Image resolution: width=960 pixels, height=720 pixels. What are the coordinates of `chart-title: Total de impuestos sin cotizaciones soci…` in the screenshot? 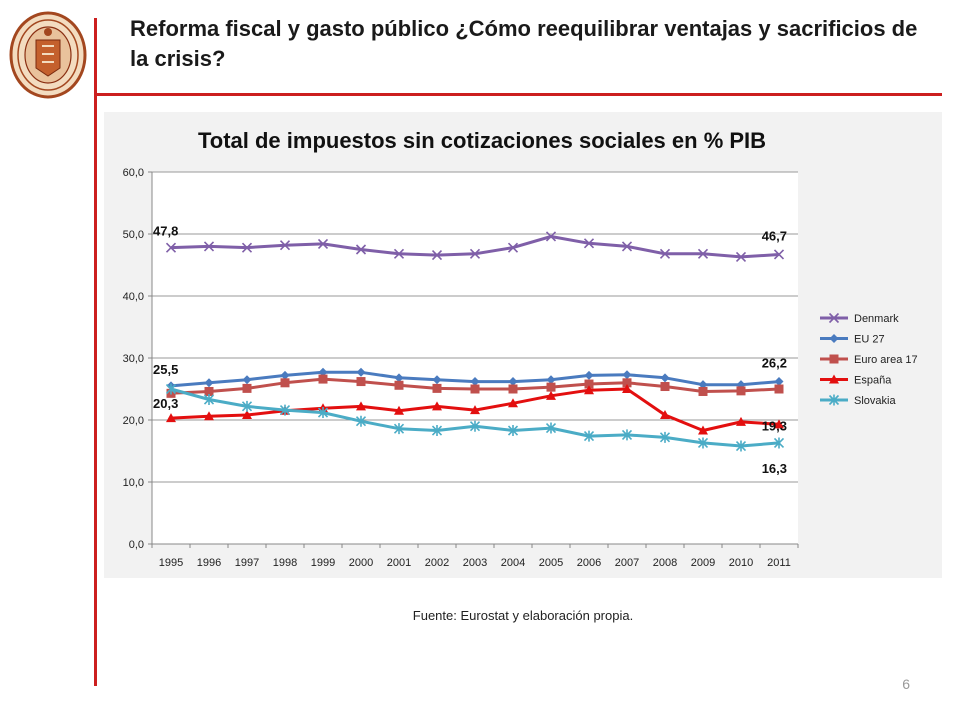 It's located at (482, 140).